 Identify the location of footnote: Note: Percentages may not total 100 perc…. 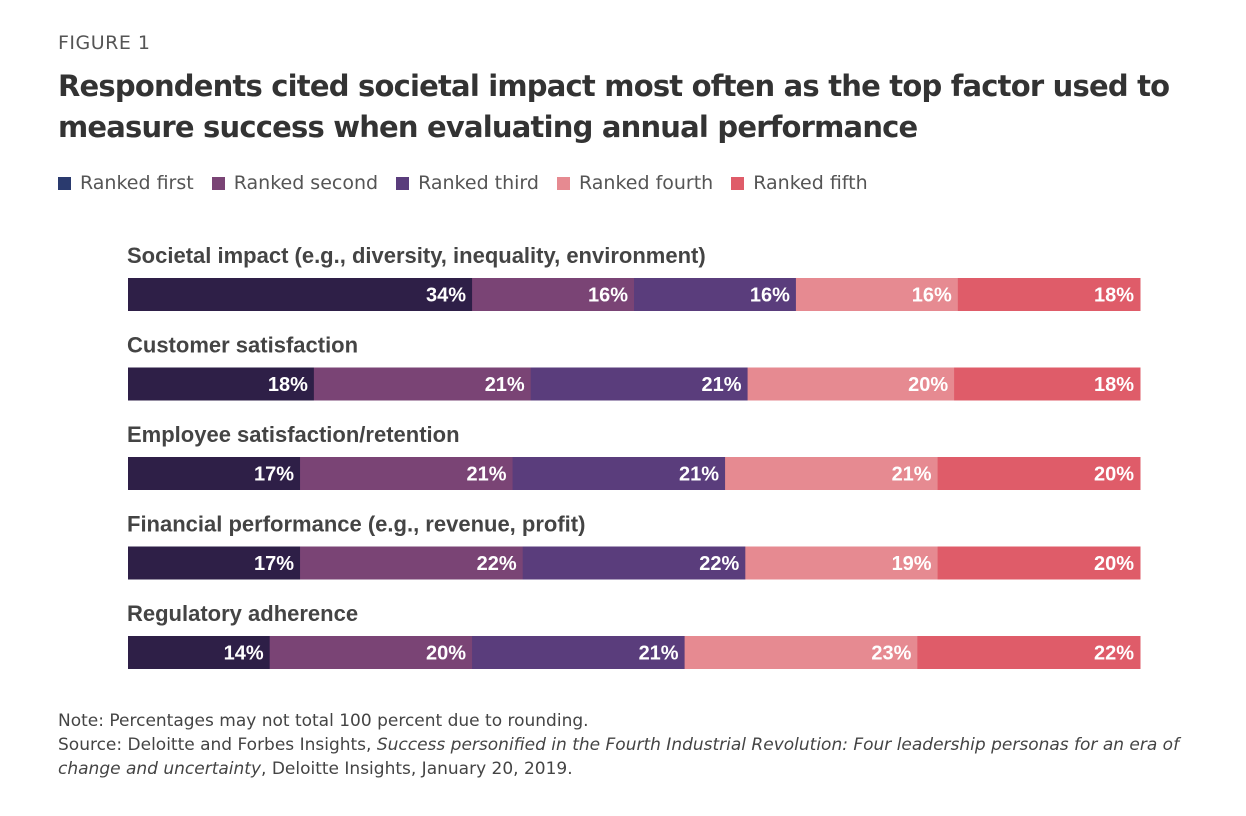
(638, 745).